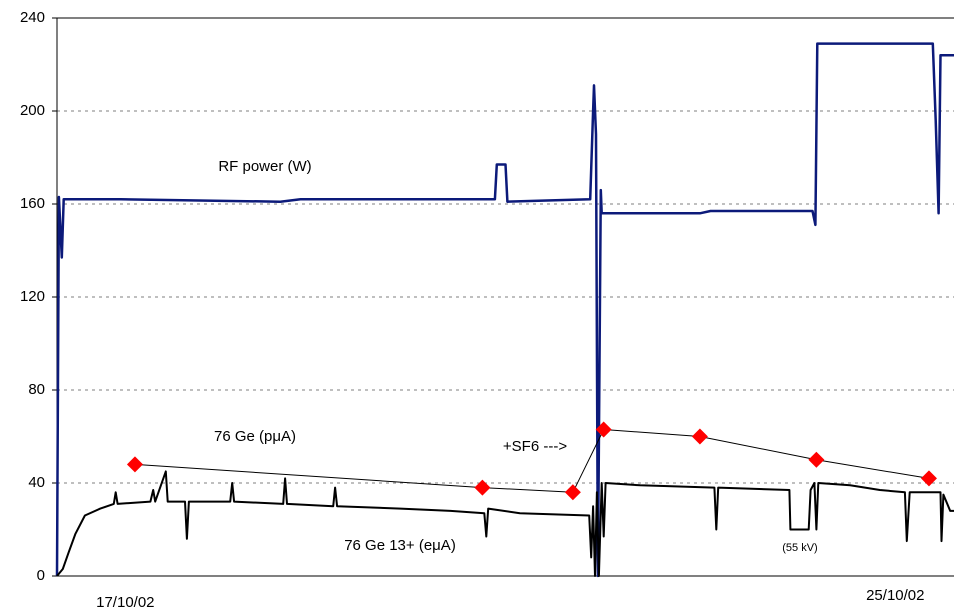 The width and height of the screenshot is (954, 615). Describe the element at coordinates (125, 602) in the screenshot. I see `x-tick-label: 17/10/02` at that location.